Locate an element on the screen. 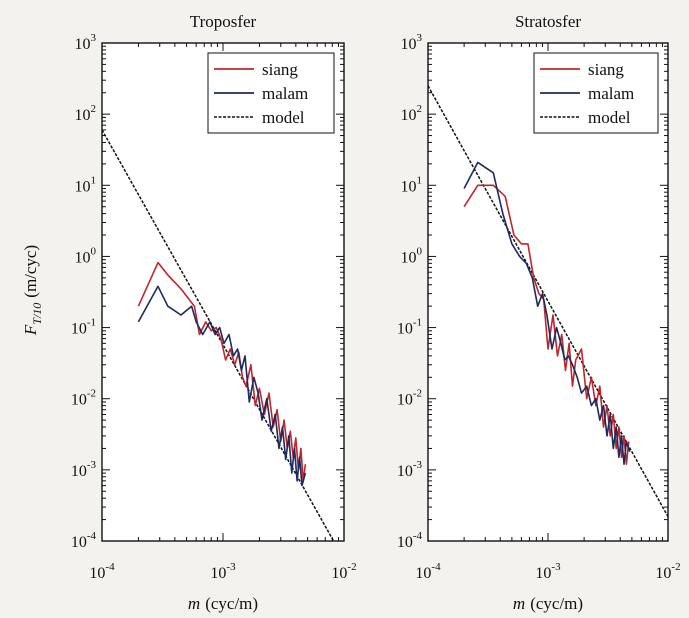  chart-title: Troposfer is located at coordinates (223, 21).